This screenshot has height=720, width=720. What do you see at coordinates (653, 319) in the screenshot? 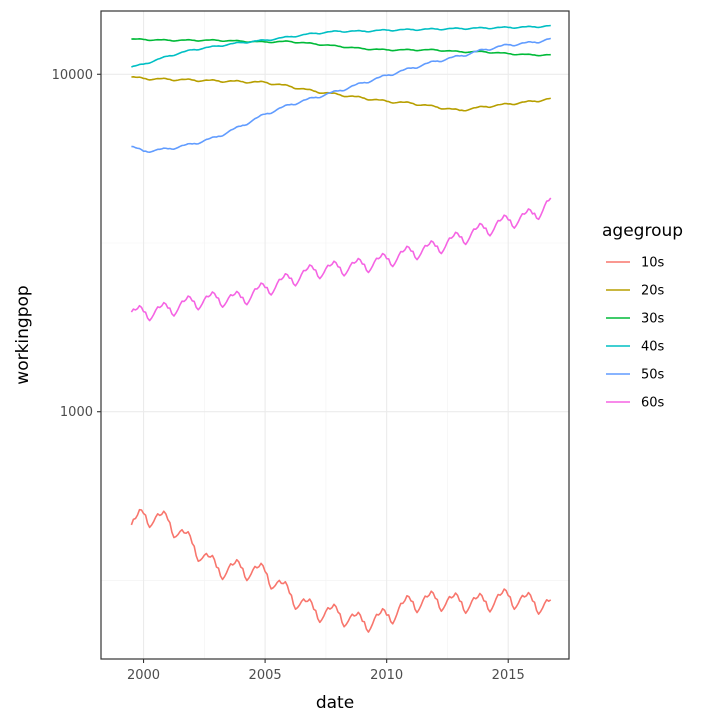
I see `legend-label-30s: 30s` at bounding box center [653, 319].